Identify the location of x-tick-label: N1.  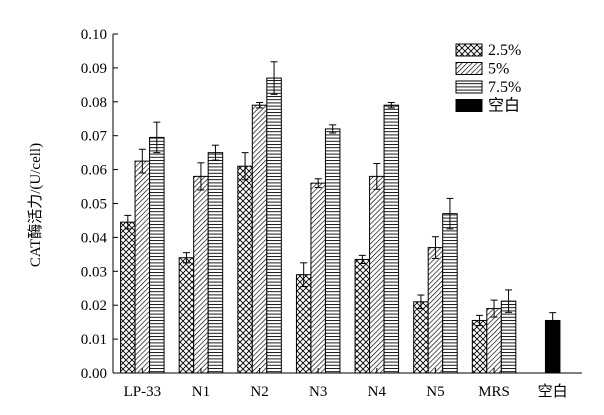
(201, 392).